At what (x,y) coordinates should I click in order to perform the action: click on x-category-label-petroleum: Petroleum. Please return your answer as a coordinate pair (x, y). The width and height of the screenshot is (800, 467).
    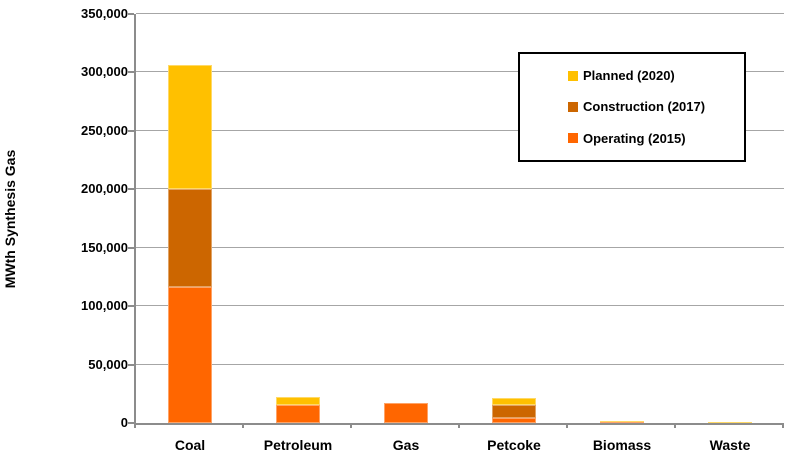
    Looking at the image, I should click on (298, 445).